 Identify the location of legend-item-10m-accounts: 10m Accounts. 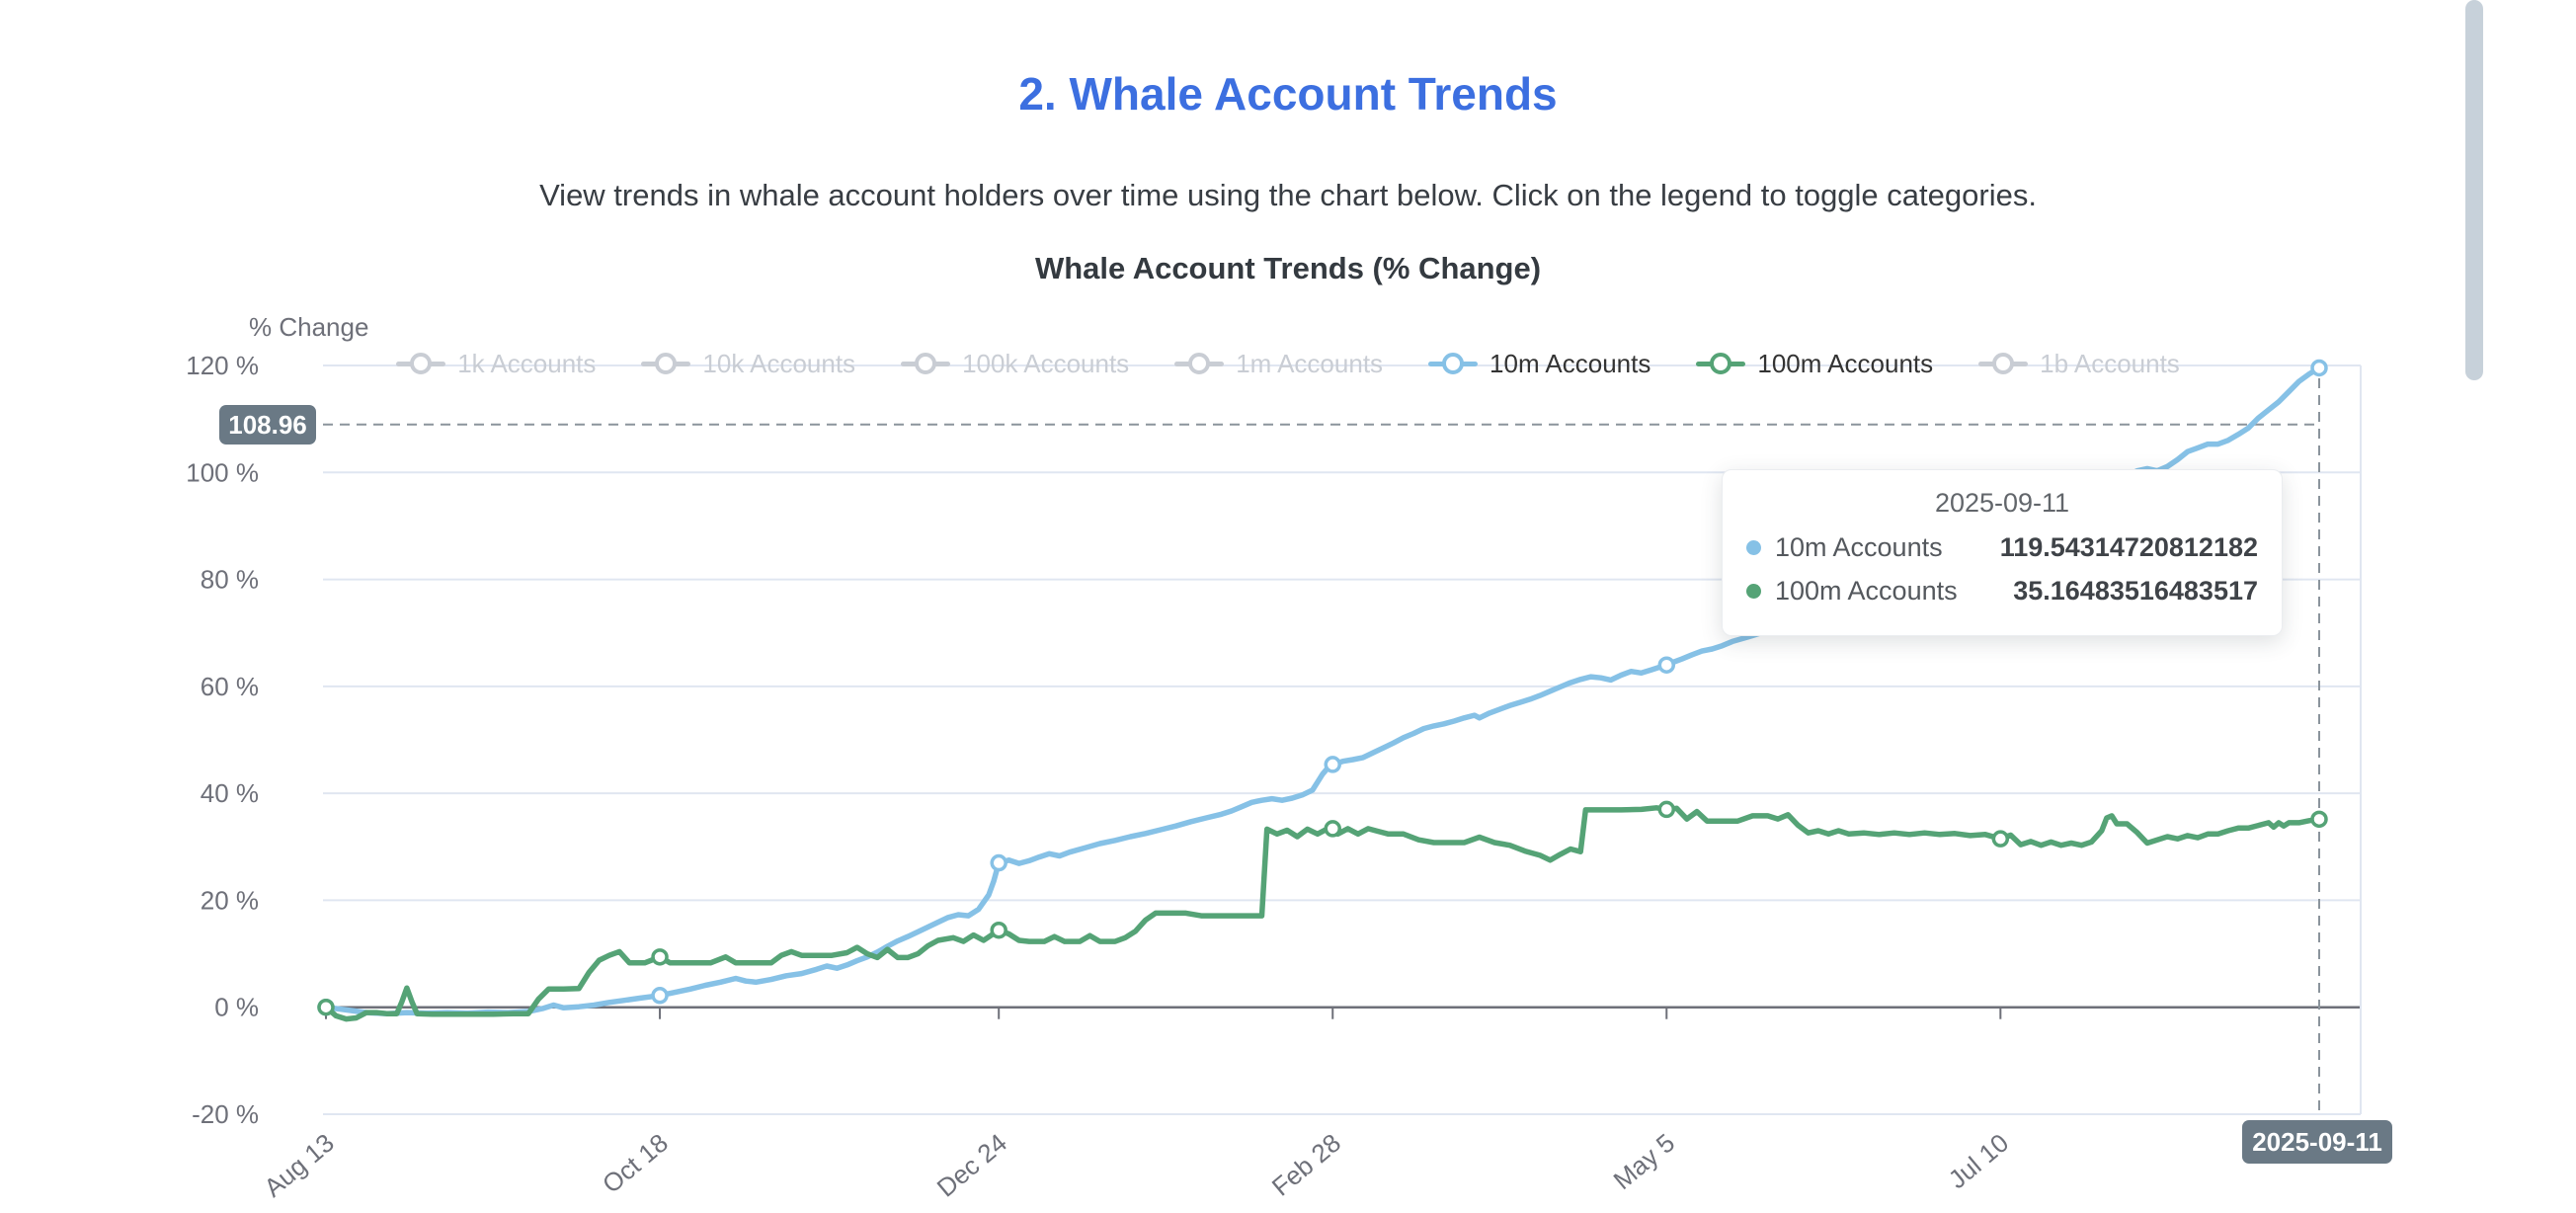
(1539, 364).